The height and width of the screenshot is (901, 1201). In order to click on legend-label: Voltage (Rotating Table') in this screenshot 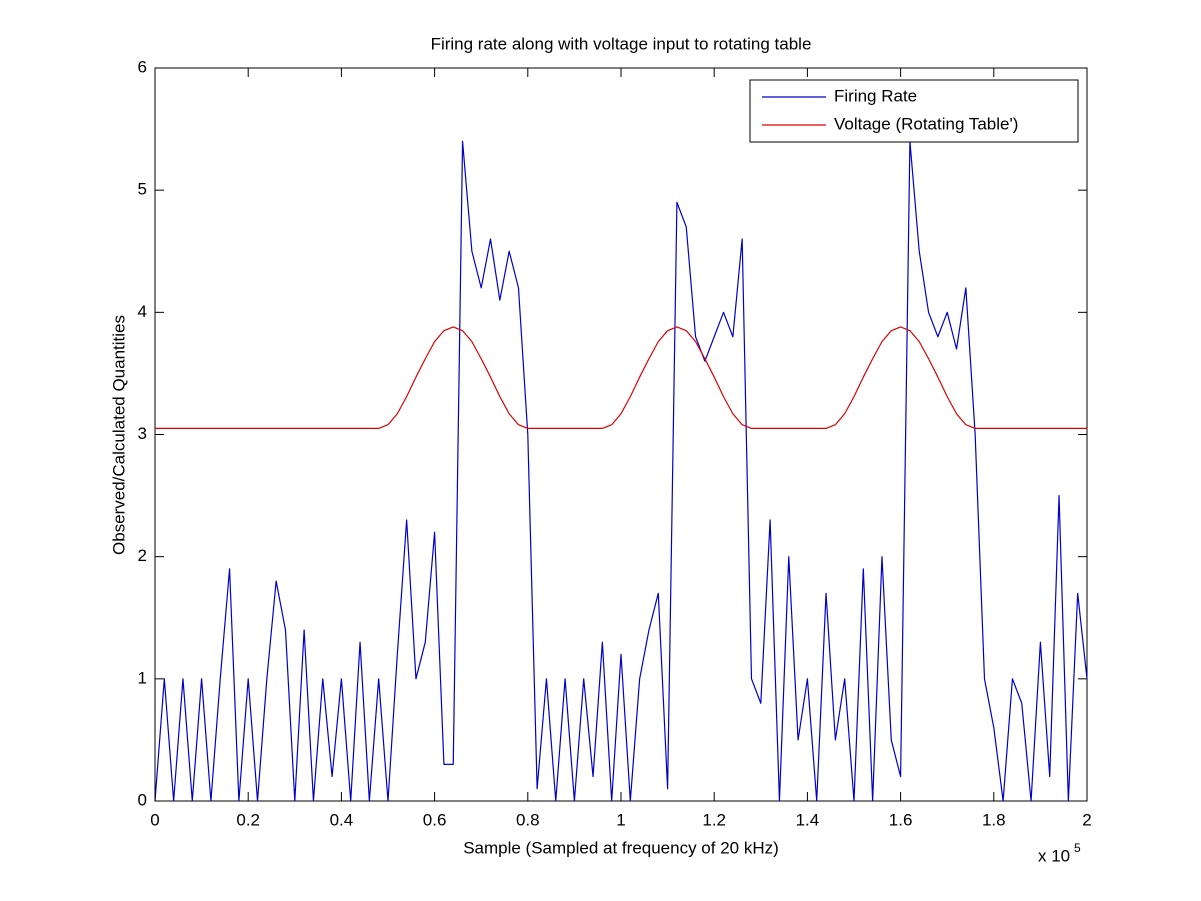, I will do `click(926, 123)`.